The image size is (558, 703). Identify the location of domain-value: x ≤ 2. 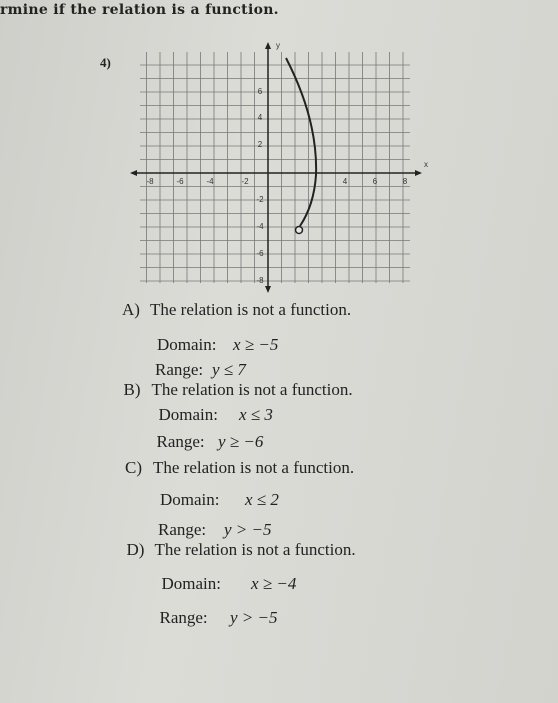
(262, 499).